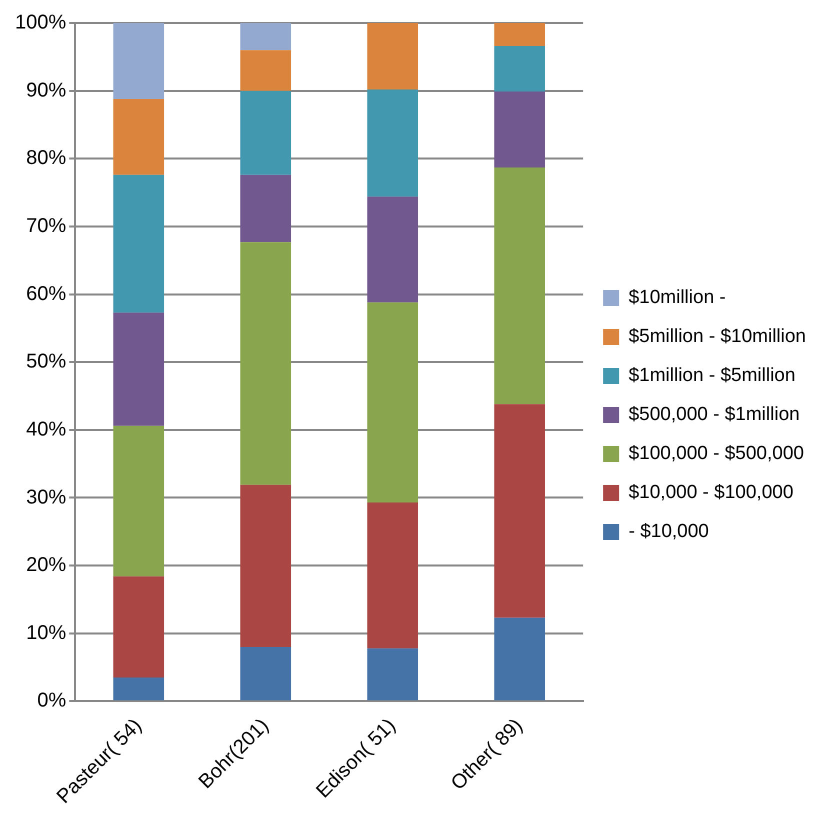 The height and width of the screenshot is (824, 832). Describe the element at coordinates (46, 565) in the screenshot. I see `y-tick-label: 20%` at that location.